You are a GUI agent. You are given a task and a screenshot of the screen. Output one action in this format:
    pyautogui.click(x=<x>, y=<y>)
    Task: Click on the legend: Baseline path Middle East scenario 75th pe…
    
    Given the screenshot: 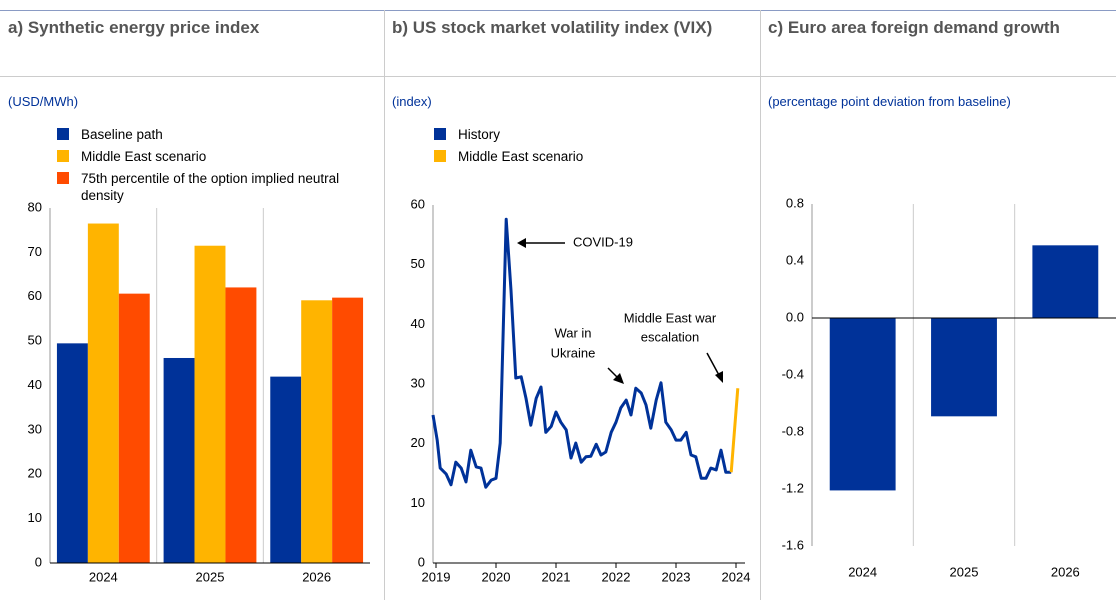 What is the action you would take?
    pyautogui.click(x=202, y=167)
    